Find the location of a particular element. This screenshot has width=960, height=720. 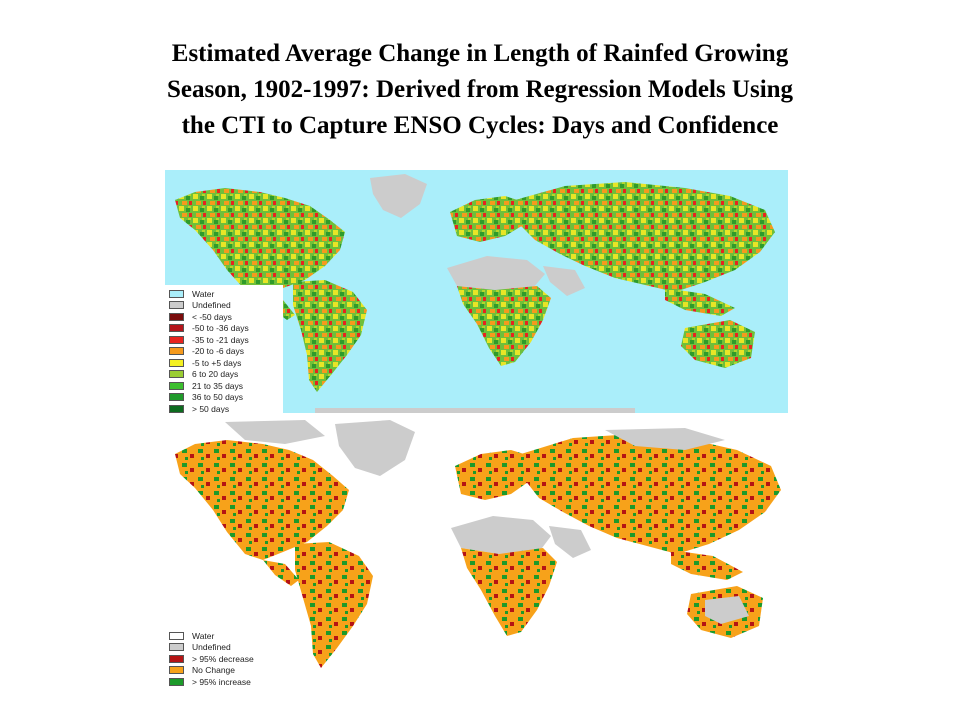

days-legend-item: Undefined is located at coordinates (224, 306).